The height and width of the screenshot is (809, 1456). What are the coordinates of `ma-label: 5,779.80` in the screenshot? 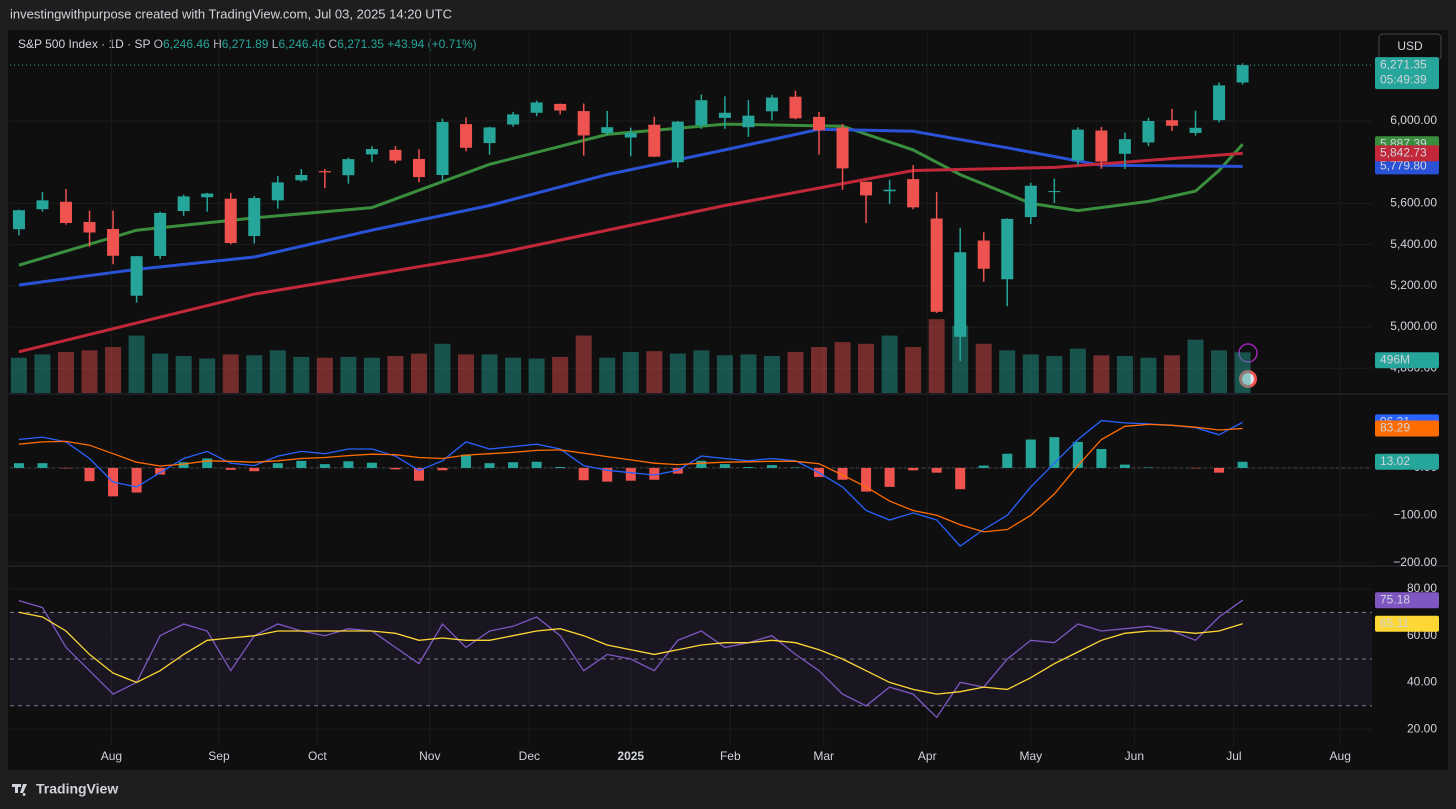 It's located at (1403, 166).